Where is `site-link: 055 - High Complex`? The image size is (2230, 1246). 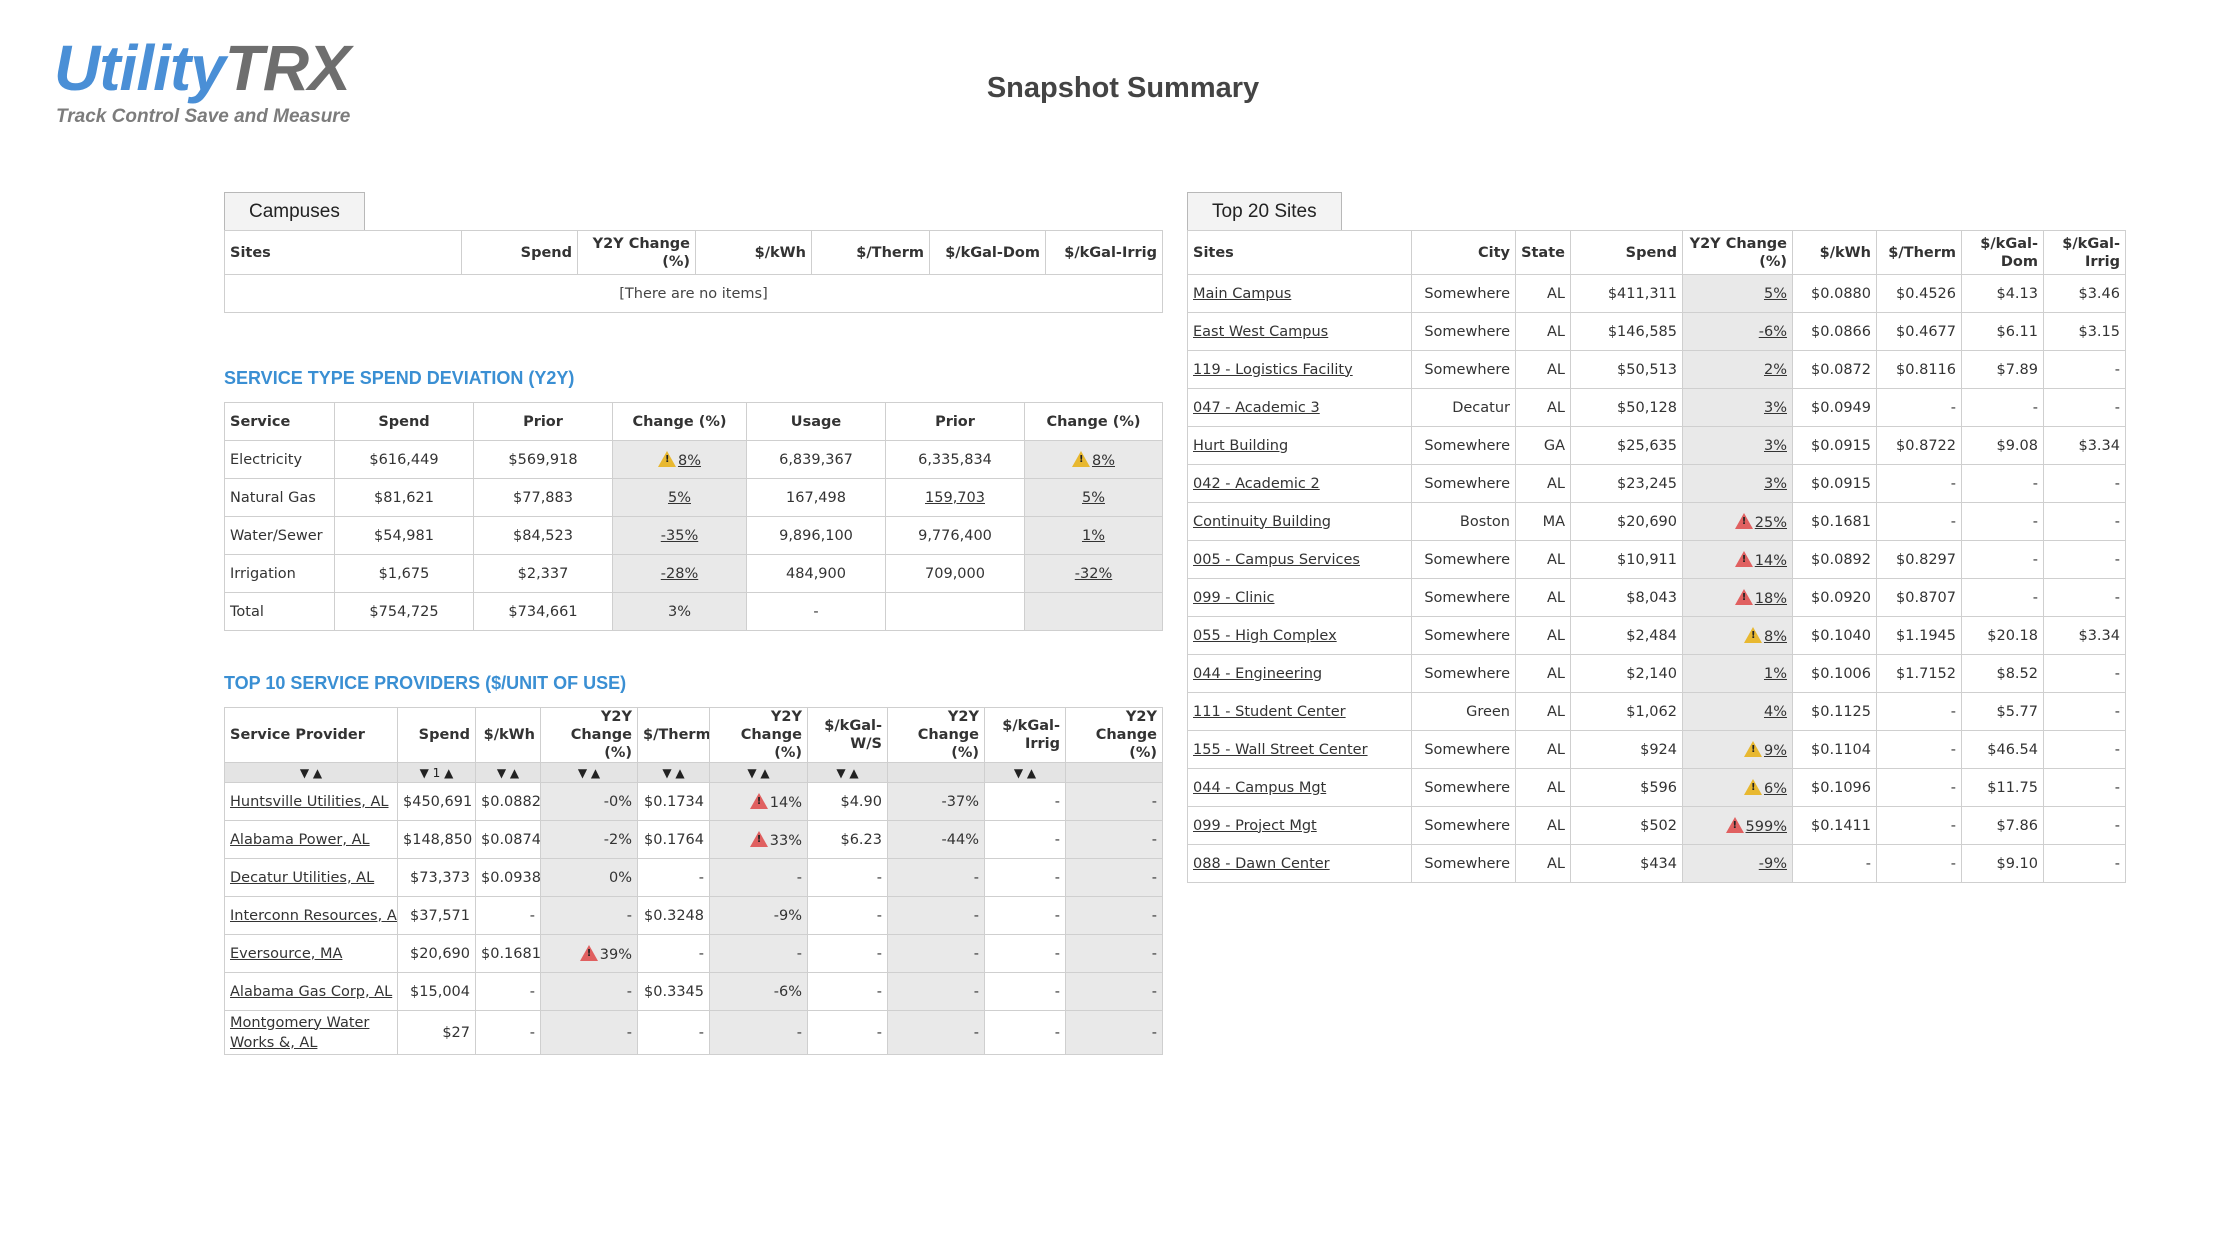 site-link: 055 - High Complex is located at coordinates (1265, 635).